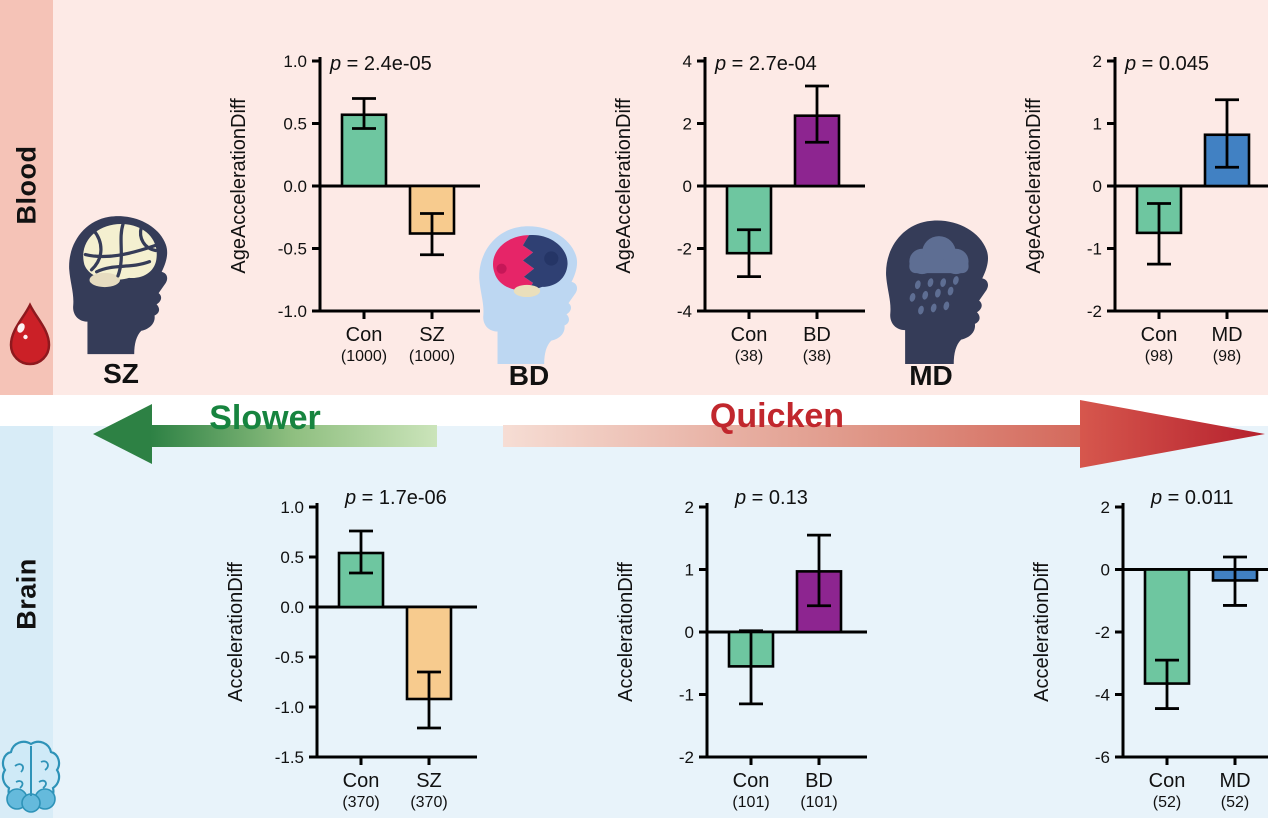 The image size is (1268, 818). Describe the element at coordinates (937, 292) in the screenshot. I see `md-head-with-rain-cloud-icon` at that location.